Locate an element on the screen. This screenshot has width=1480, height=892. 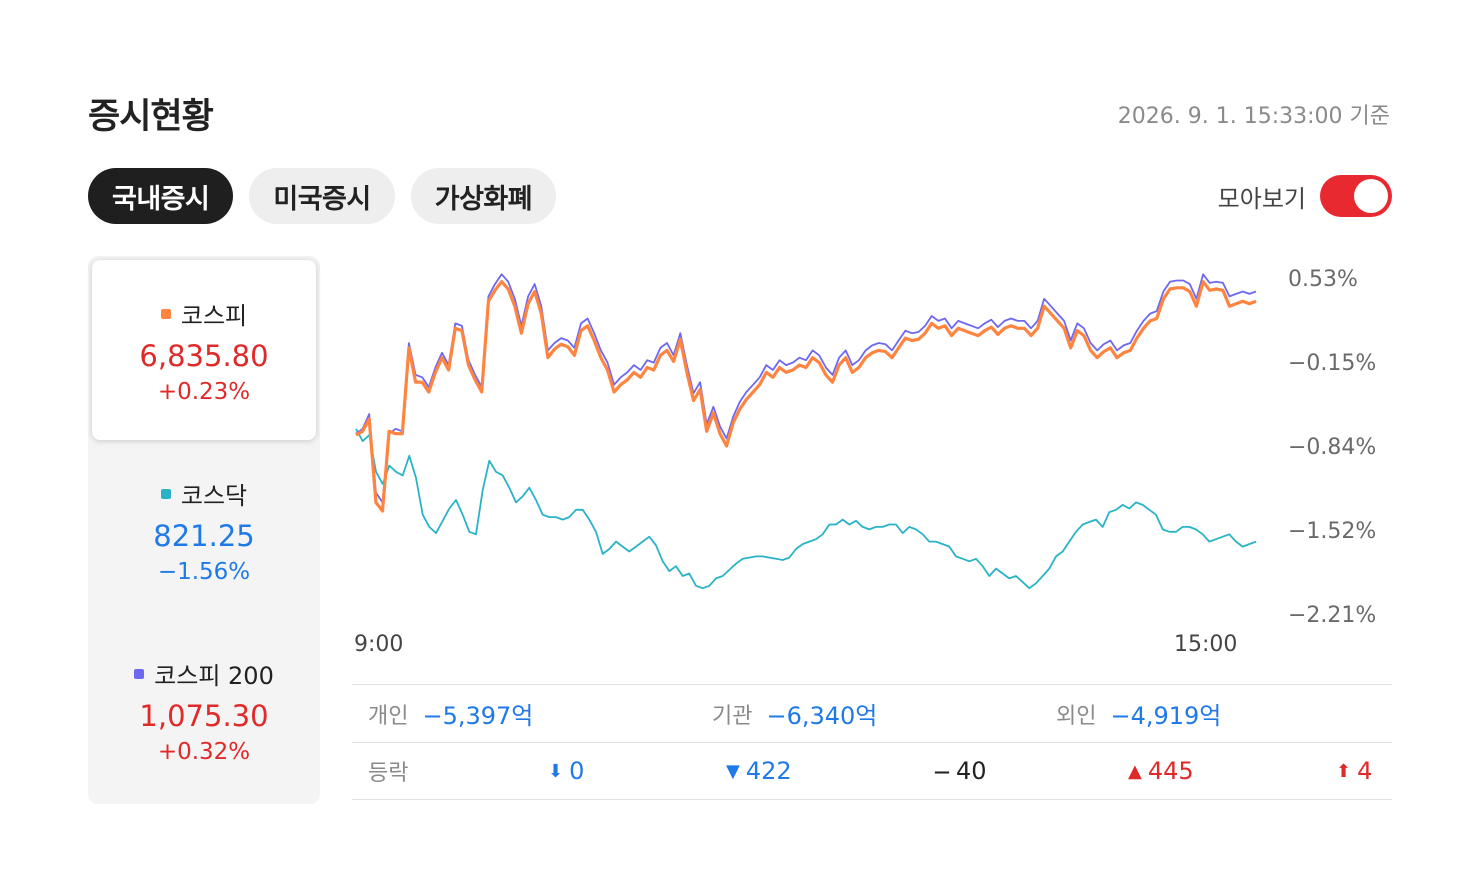
index-name: 코스피 is located at coordinates (214, 316).